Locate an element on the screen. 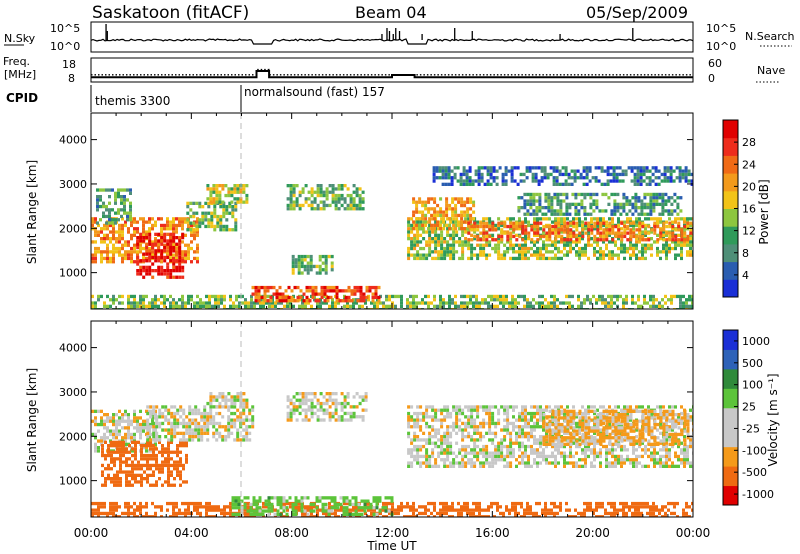 The width and height of the screenshot is (800, 554). noise-sky-series is located at coordinates (392, 41).